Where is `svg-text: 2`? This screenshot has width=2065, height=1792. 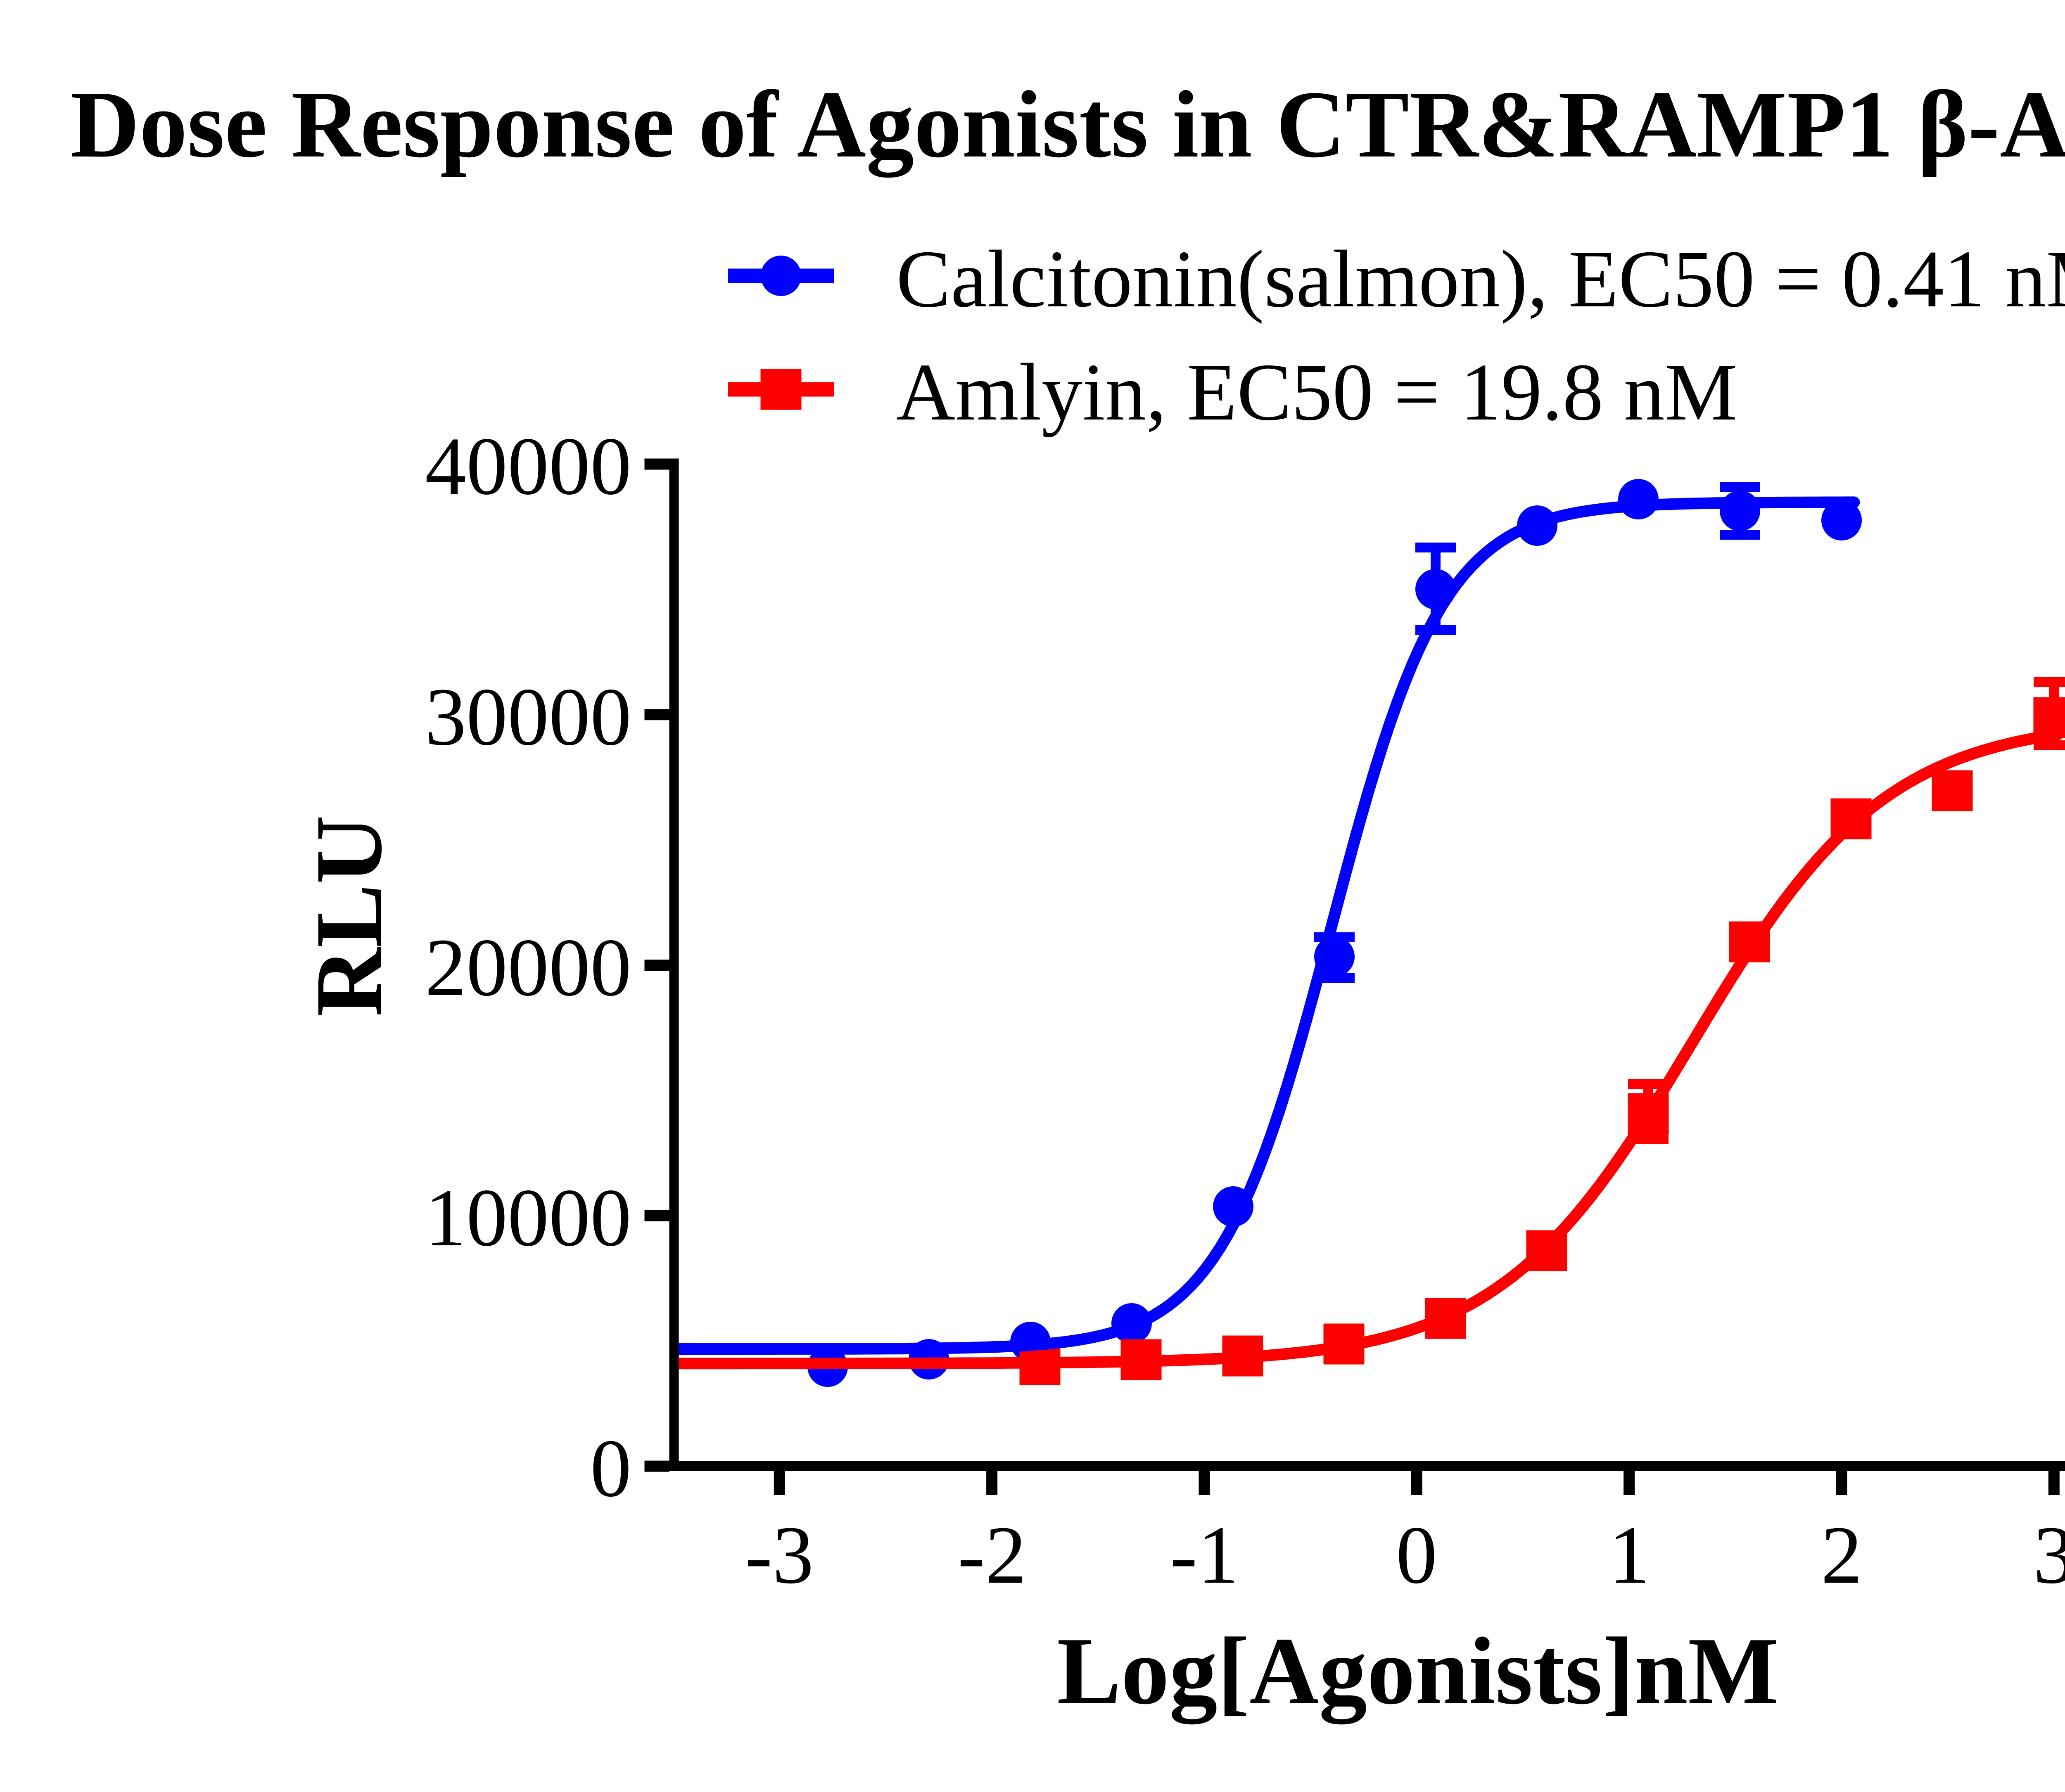 svg-text: 2 is located at coordinates (1841, 1555).